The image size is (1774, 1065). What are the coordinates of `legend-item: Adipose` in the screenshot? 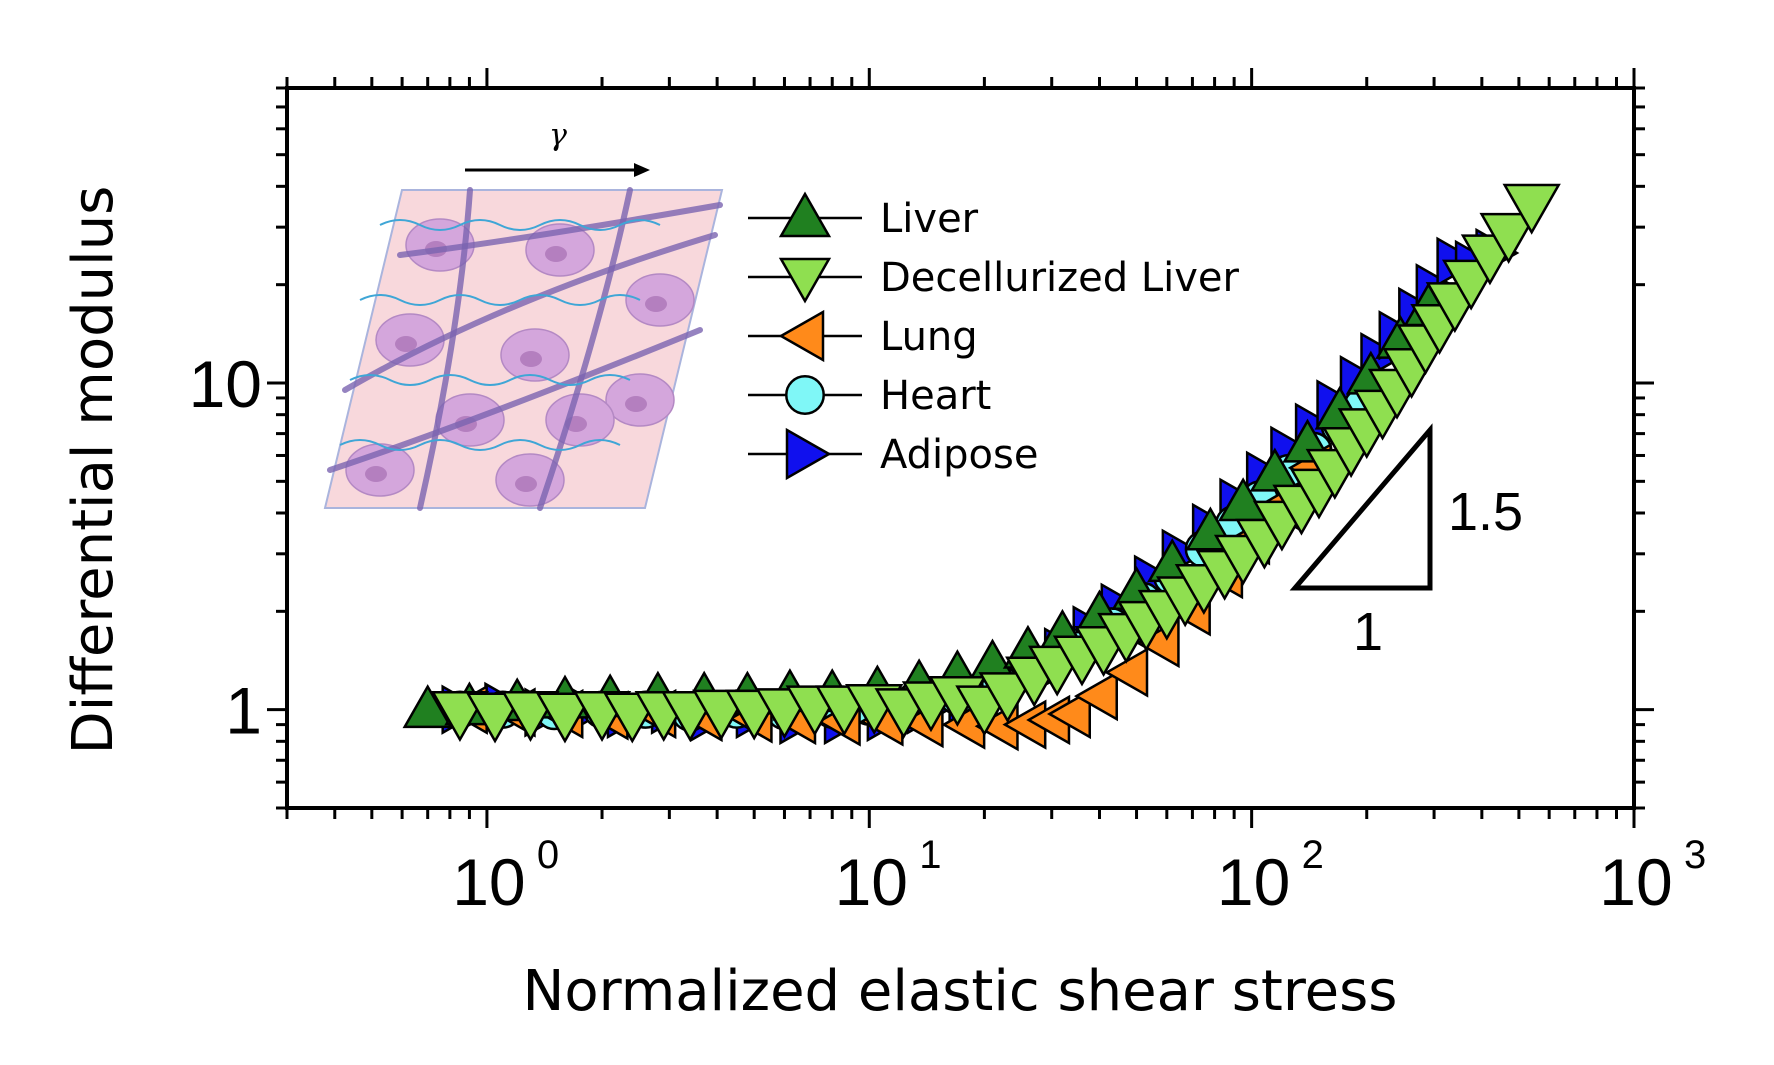 It's located at (893, 454).